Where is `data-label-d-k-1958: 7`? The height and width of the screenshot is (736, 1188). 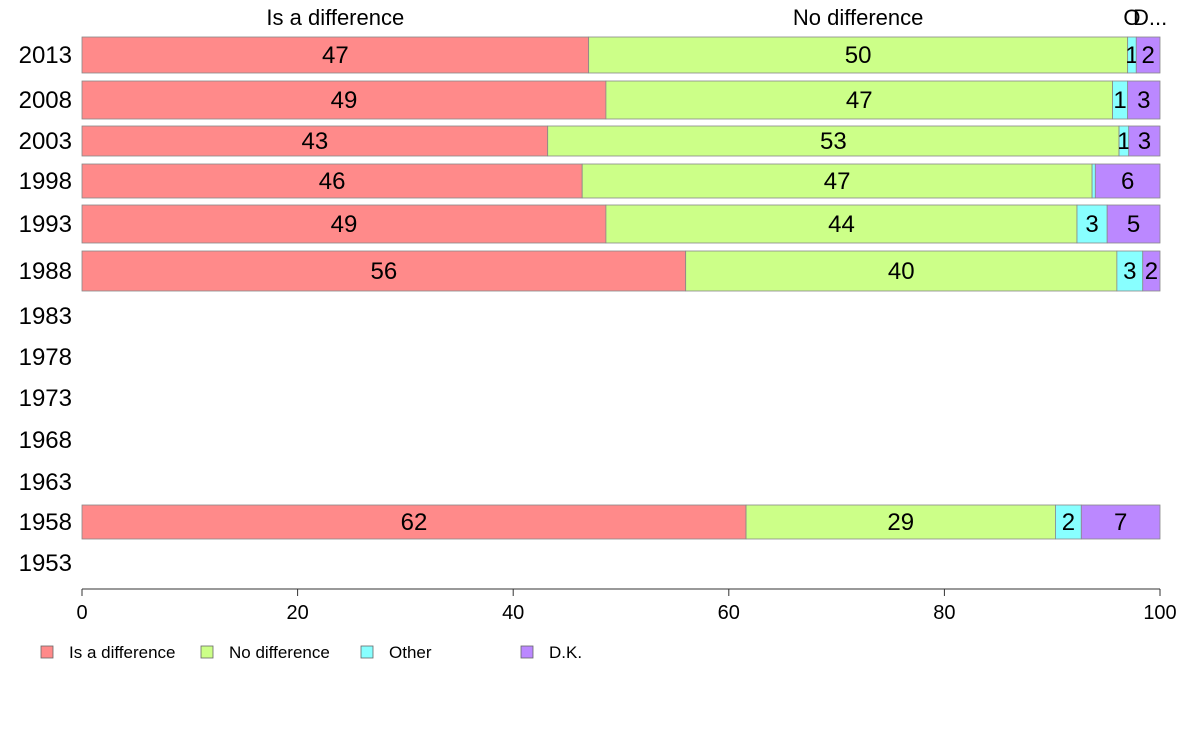
data-label-d-k-1958: 7 is located at coordinates (1120, 522).